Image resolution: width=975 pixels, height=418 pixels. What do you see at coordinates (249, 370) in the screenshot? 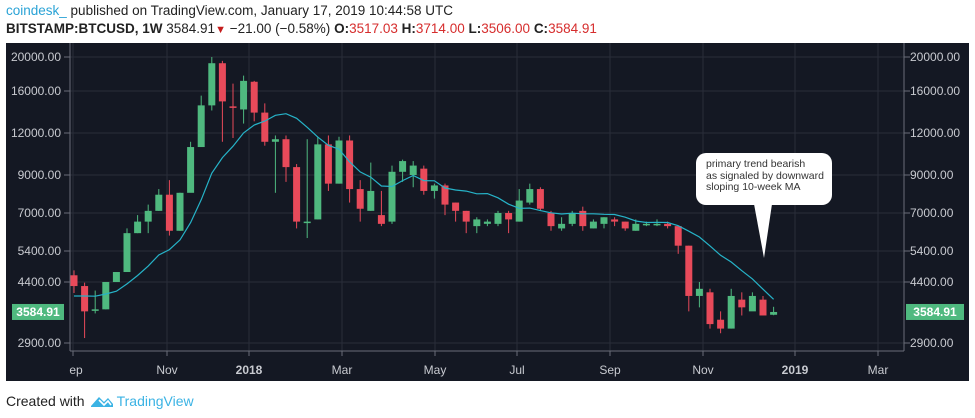
I see `svg-text: 2018` at bounding box center [249, 370].